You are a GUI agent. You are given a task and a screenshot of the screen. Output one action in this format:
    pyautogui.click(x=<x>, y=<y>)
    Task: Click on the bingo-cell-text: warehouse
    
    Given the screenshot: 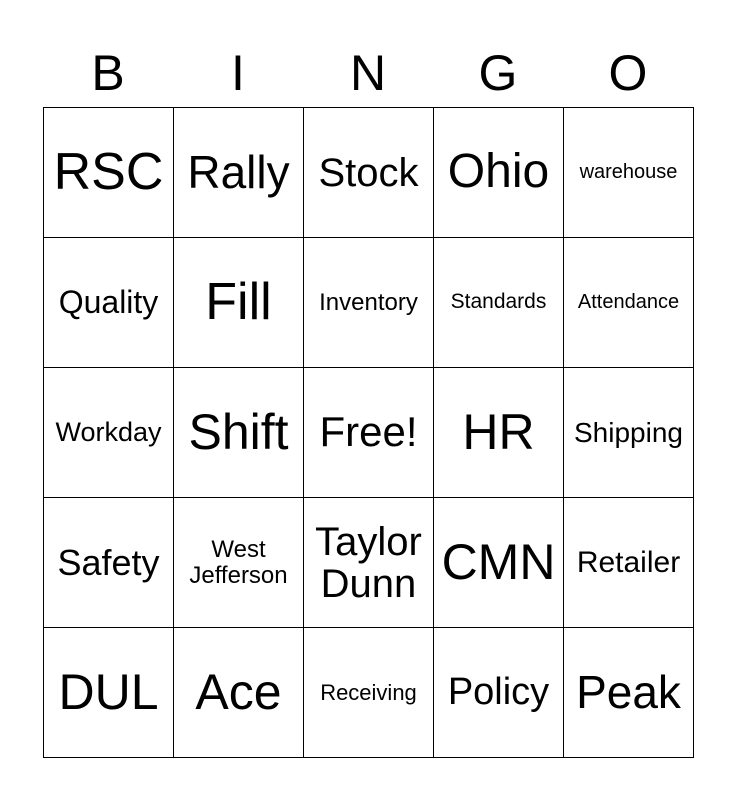 What is the action you would take?
    pyautogui.click(x=628, y=172)
    